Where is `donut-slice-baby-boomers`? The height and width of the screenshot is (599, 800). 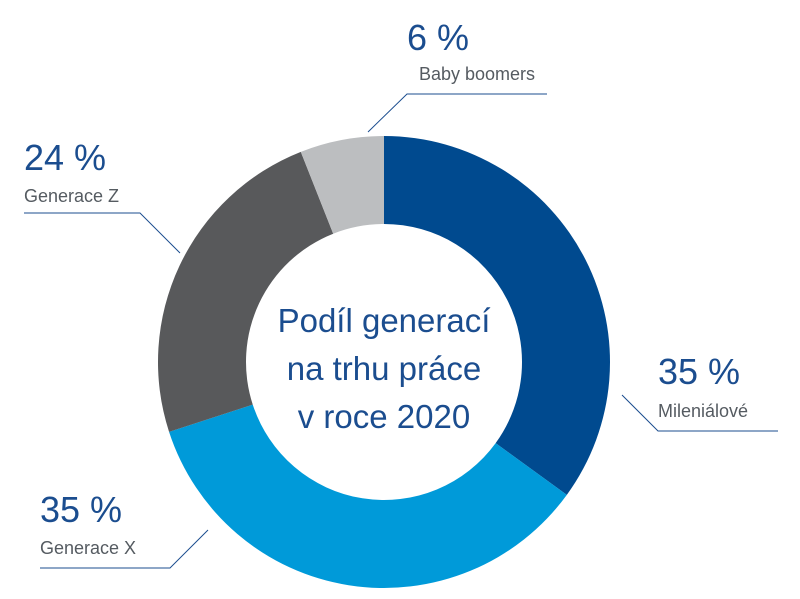
donut-slice-baby-boomers is located at coordinates (342, 185).